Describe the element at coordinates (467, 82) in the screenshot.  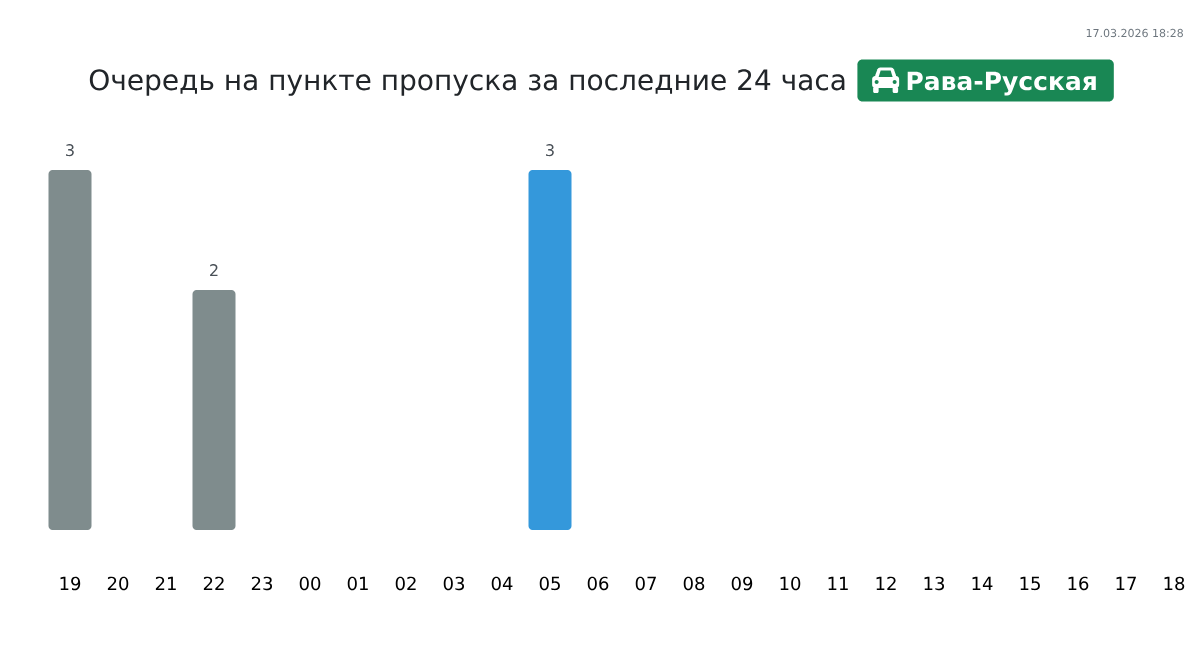
I see `chart-title: Очередь на пункте пропуска за последние 24 часа` at that location.